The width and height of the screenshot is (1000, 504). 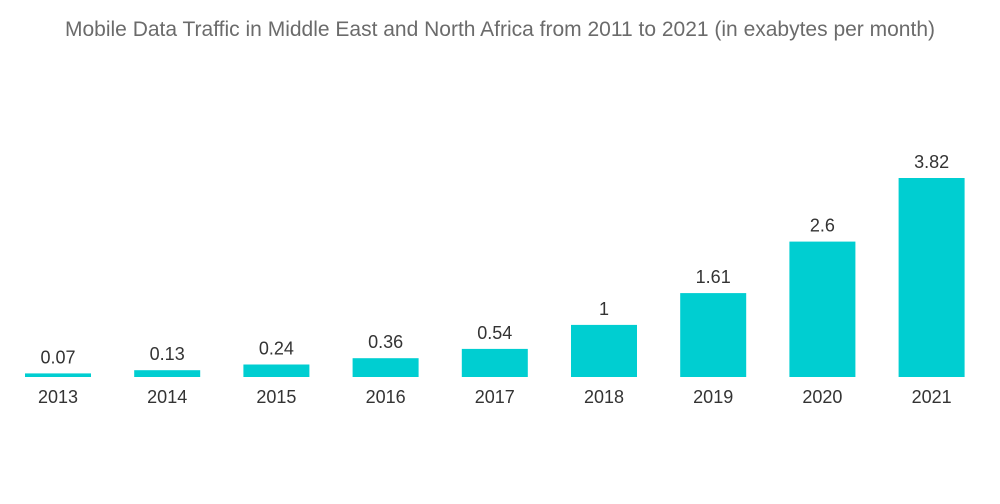 What do you see at coordinates (57, 357) in the screenshot?
I see `value-label-2013: 0.07` at bounding box center [57, 357].